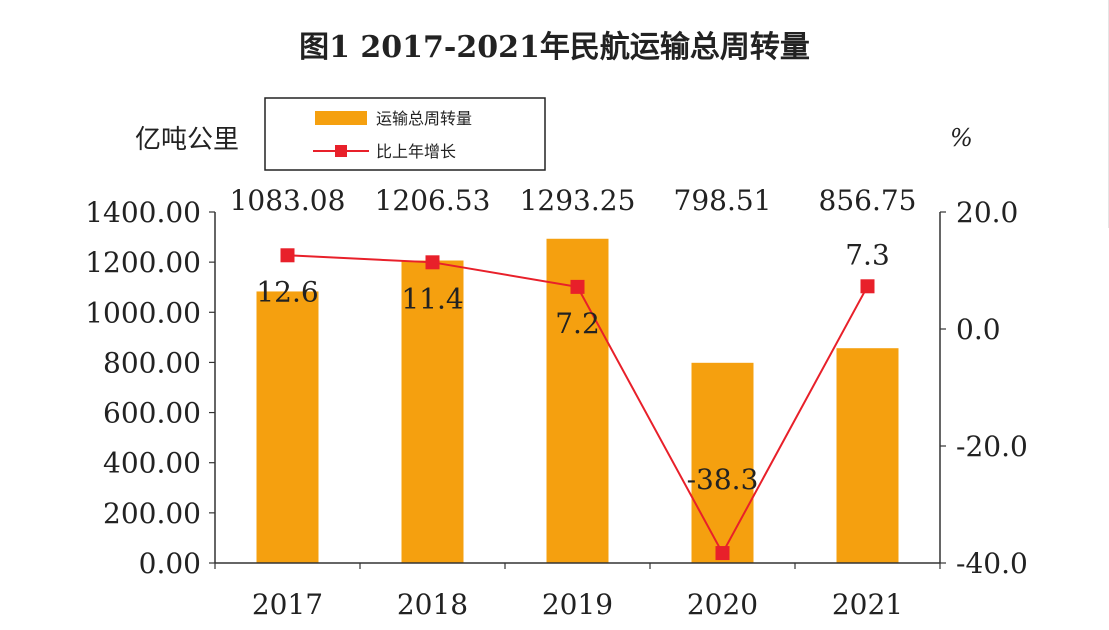  Describe the element at coordinates (577, 604) in the screenshot. I see `x-tick-label: 2019` at that location.